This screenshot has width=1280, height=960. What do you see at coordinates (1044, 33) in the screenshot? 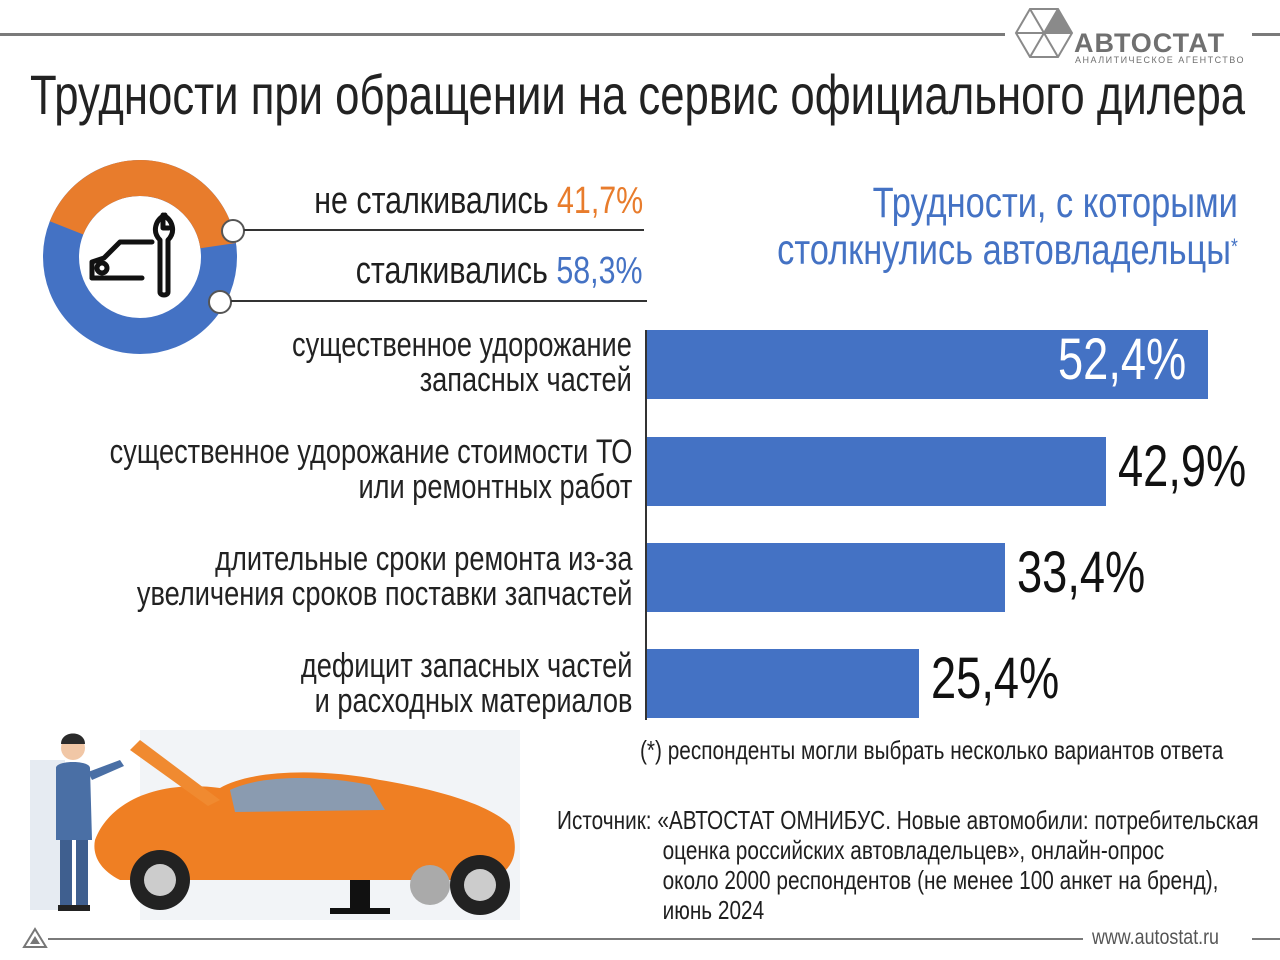
I see `autostat-logo-icon` at bounding box center [1044, 33].